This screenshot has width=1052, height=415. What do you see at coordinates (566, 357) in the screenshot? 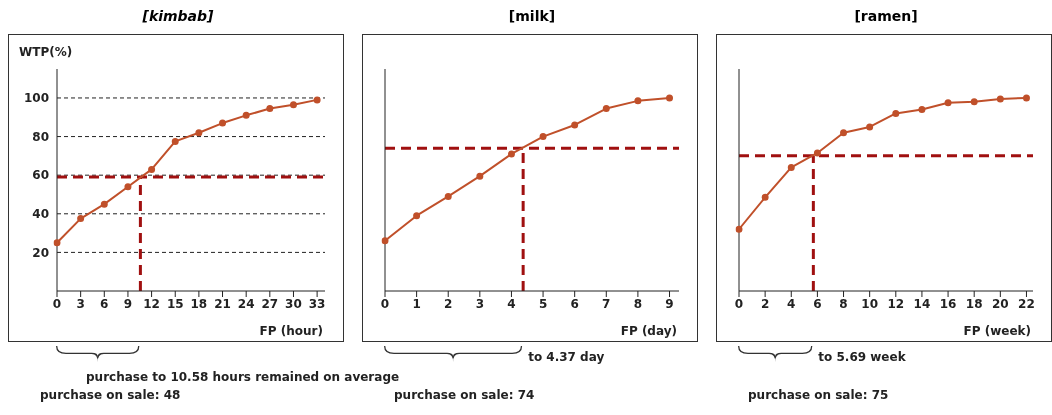
I see `text: to 4.37 day` at bounding box center [566, 357].